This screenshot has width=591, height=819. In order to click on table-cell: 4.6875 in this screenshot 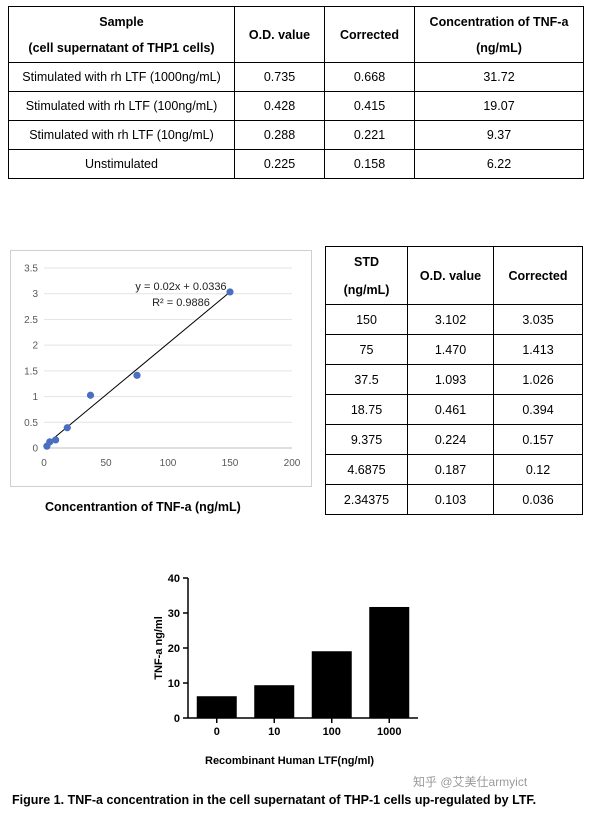, I will do `click(366, 469)`.